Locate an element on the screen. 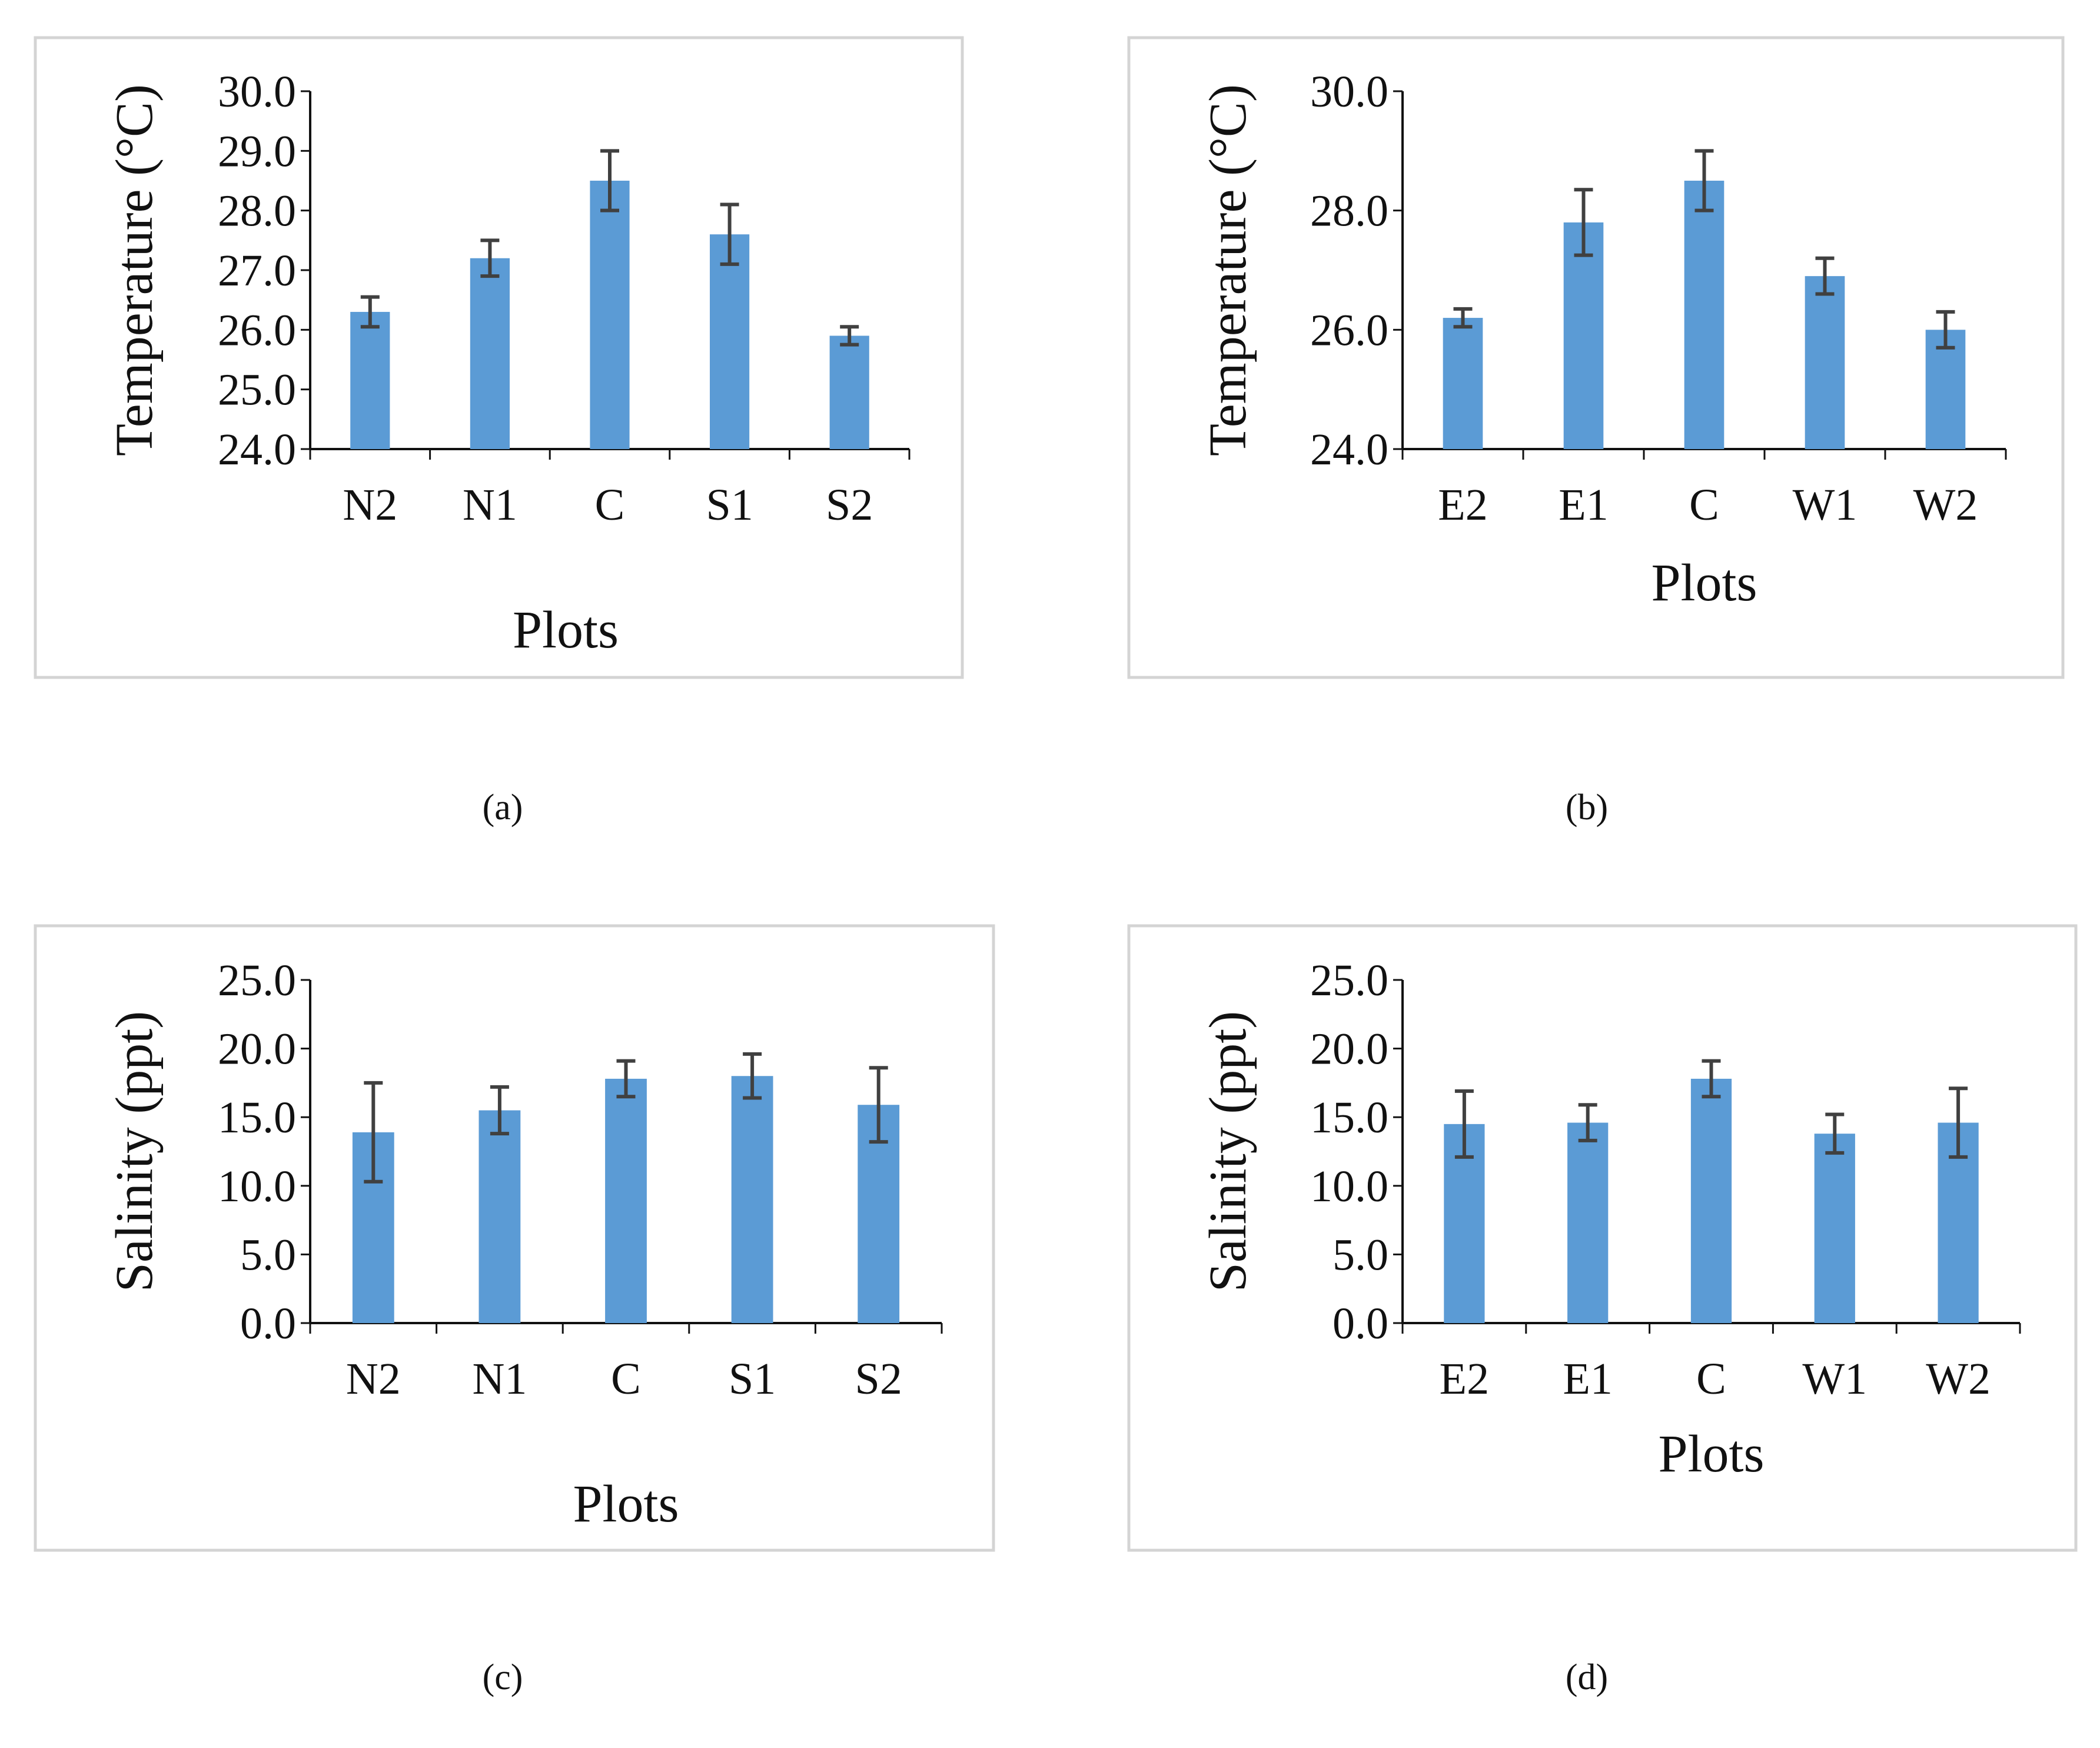 The image size is (2100, 1748). panel-a-bar-c is located at coordinates (610, 315).